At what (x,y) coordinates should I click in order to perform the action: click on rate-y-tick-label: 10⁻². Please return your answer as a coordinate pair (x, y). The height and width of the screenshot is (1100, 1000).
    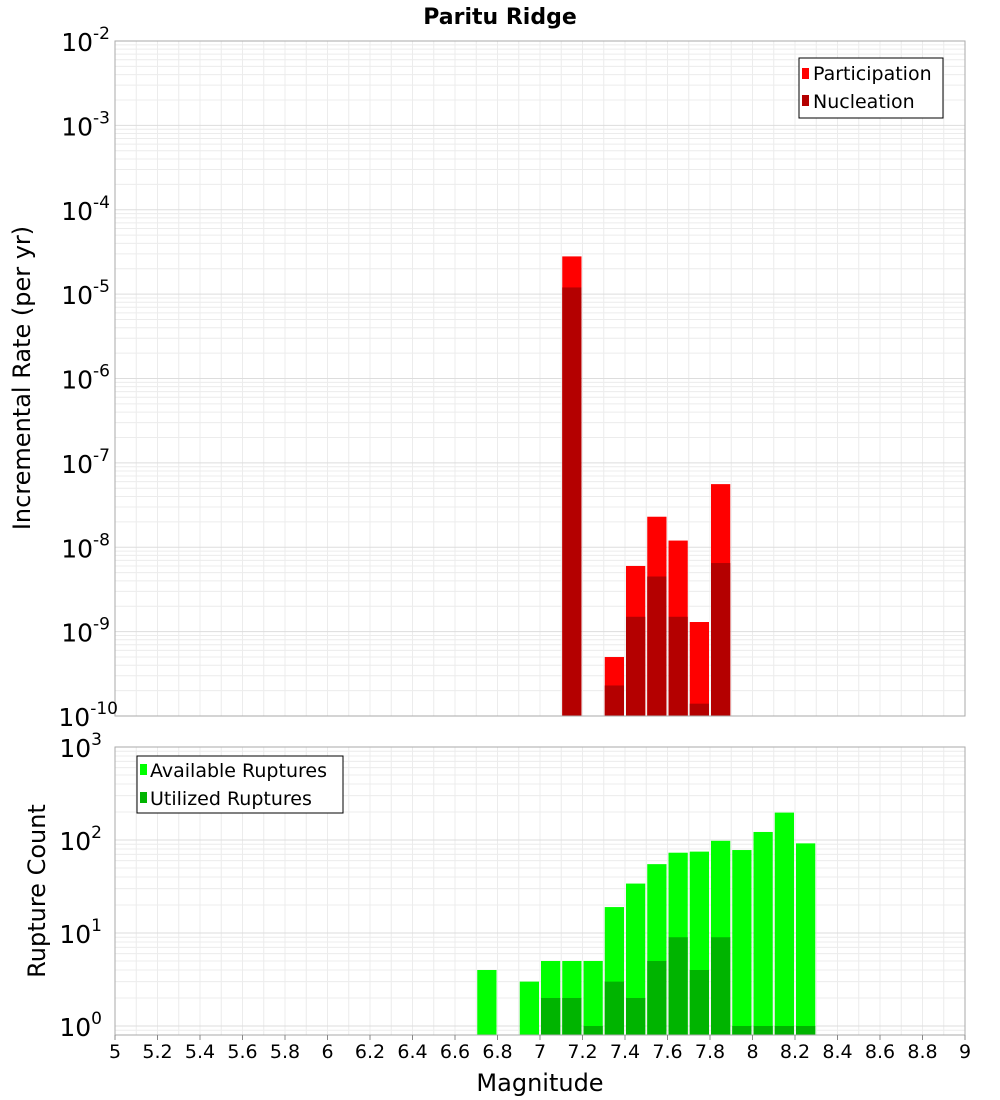
    Looking at the image, I should click on (85, 40).